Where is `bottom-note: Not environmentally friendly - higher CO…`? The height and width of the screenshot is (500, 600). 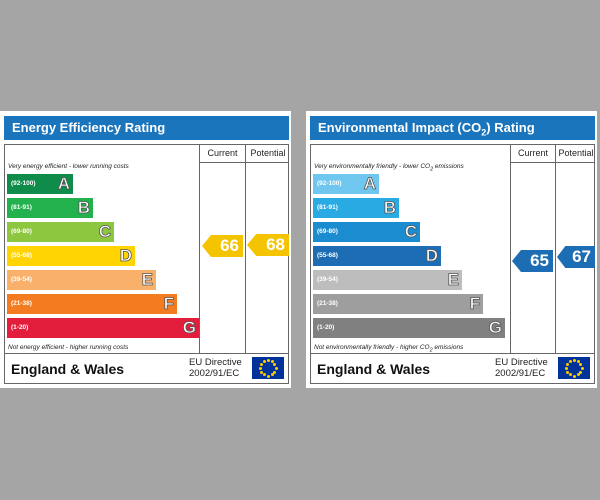
bottom-note: Not environmentally friendly - higher CO… is located at coordinates (388, 348).